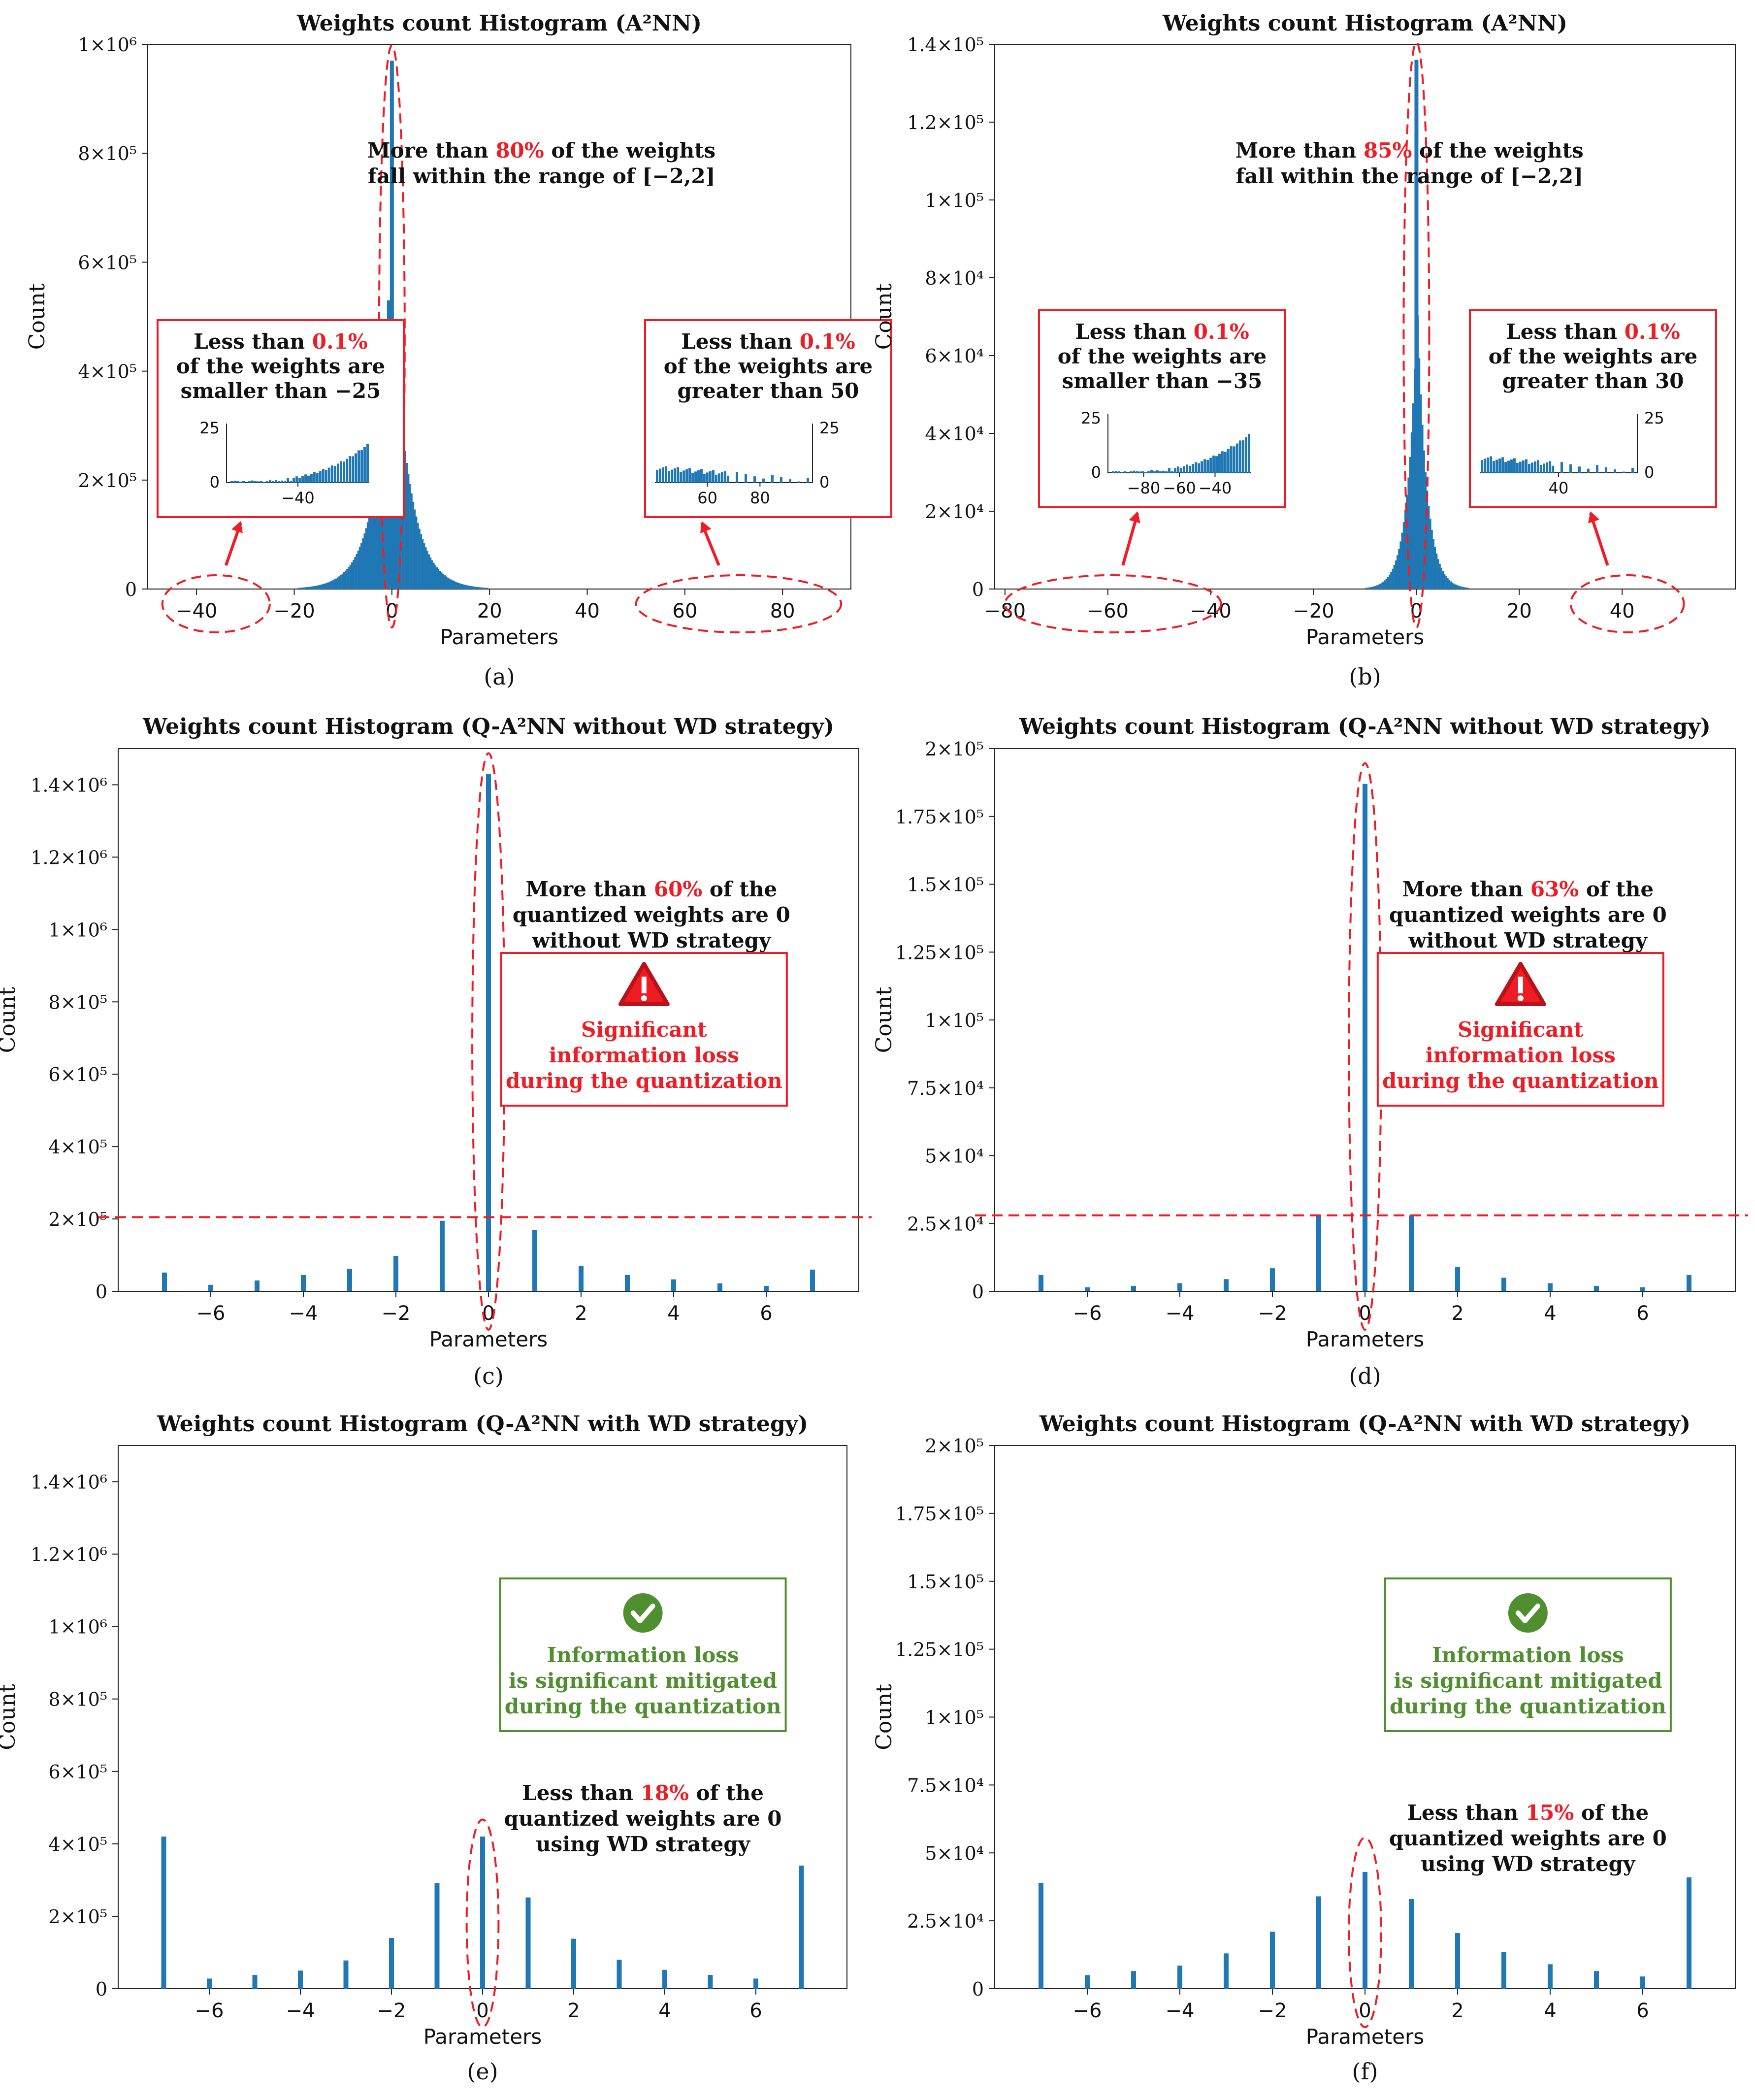 The image size is (1755, 2100). What do you see at coordinates (884, 317) in the screenshot?
I see `y-axis-label: Count` at bounding box center [884, 317].